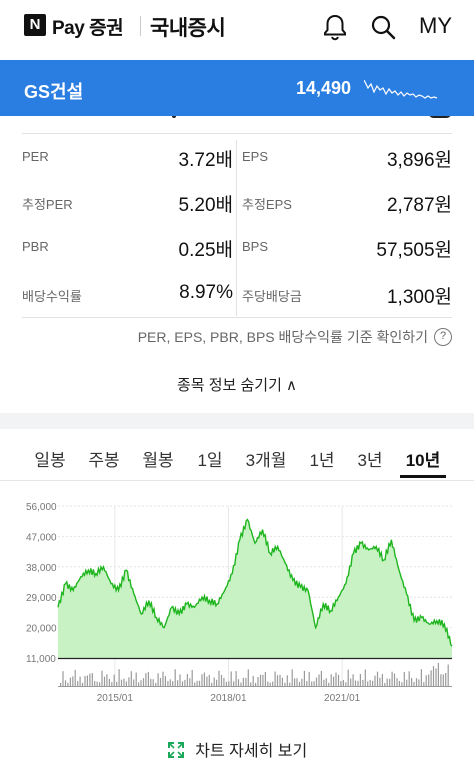  Describe the element at coordinates (237, 385) in the screenshot. I see `hide-info-toggle: 종목 정보 숨기기 ∧` at that location.